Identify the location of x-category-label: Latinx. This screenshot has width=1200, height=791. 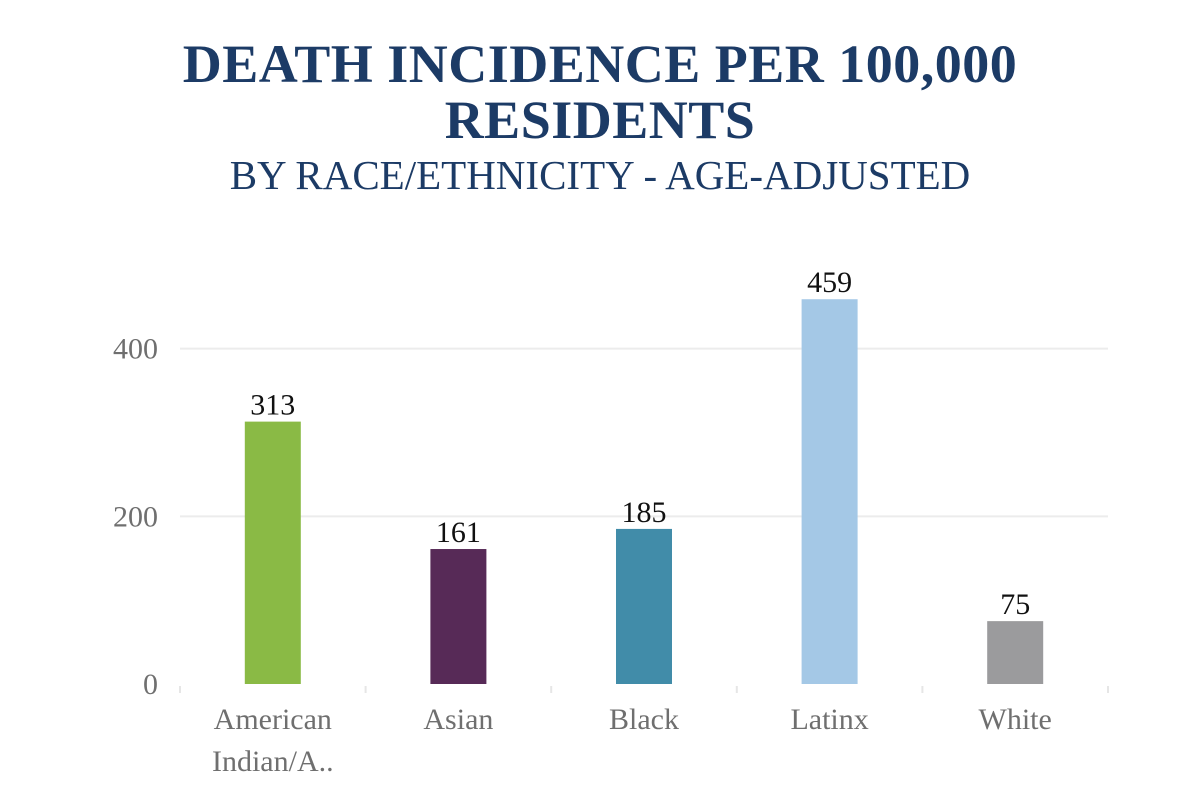
(829, 719).